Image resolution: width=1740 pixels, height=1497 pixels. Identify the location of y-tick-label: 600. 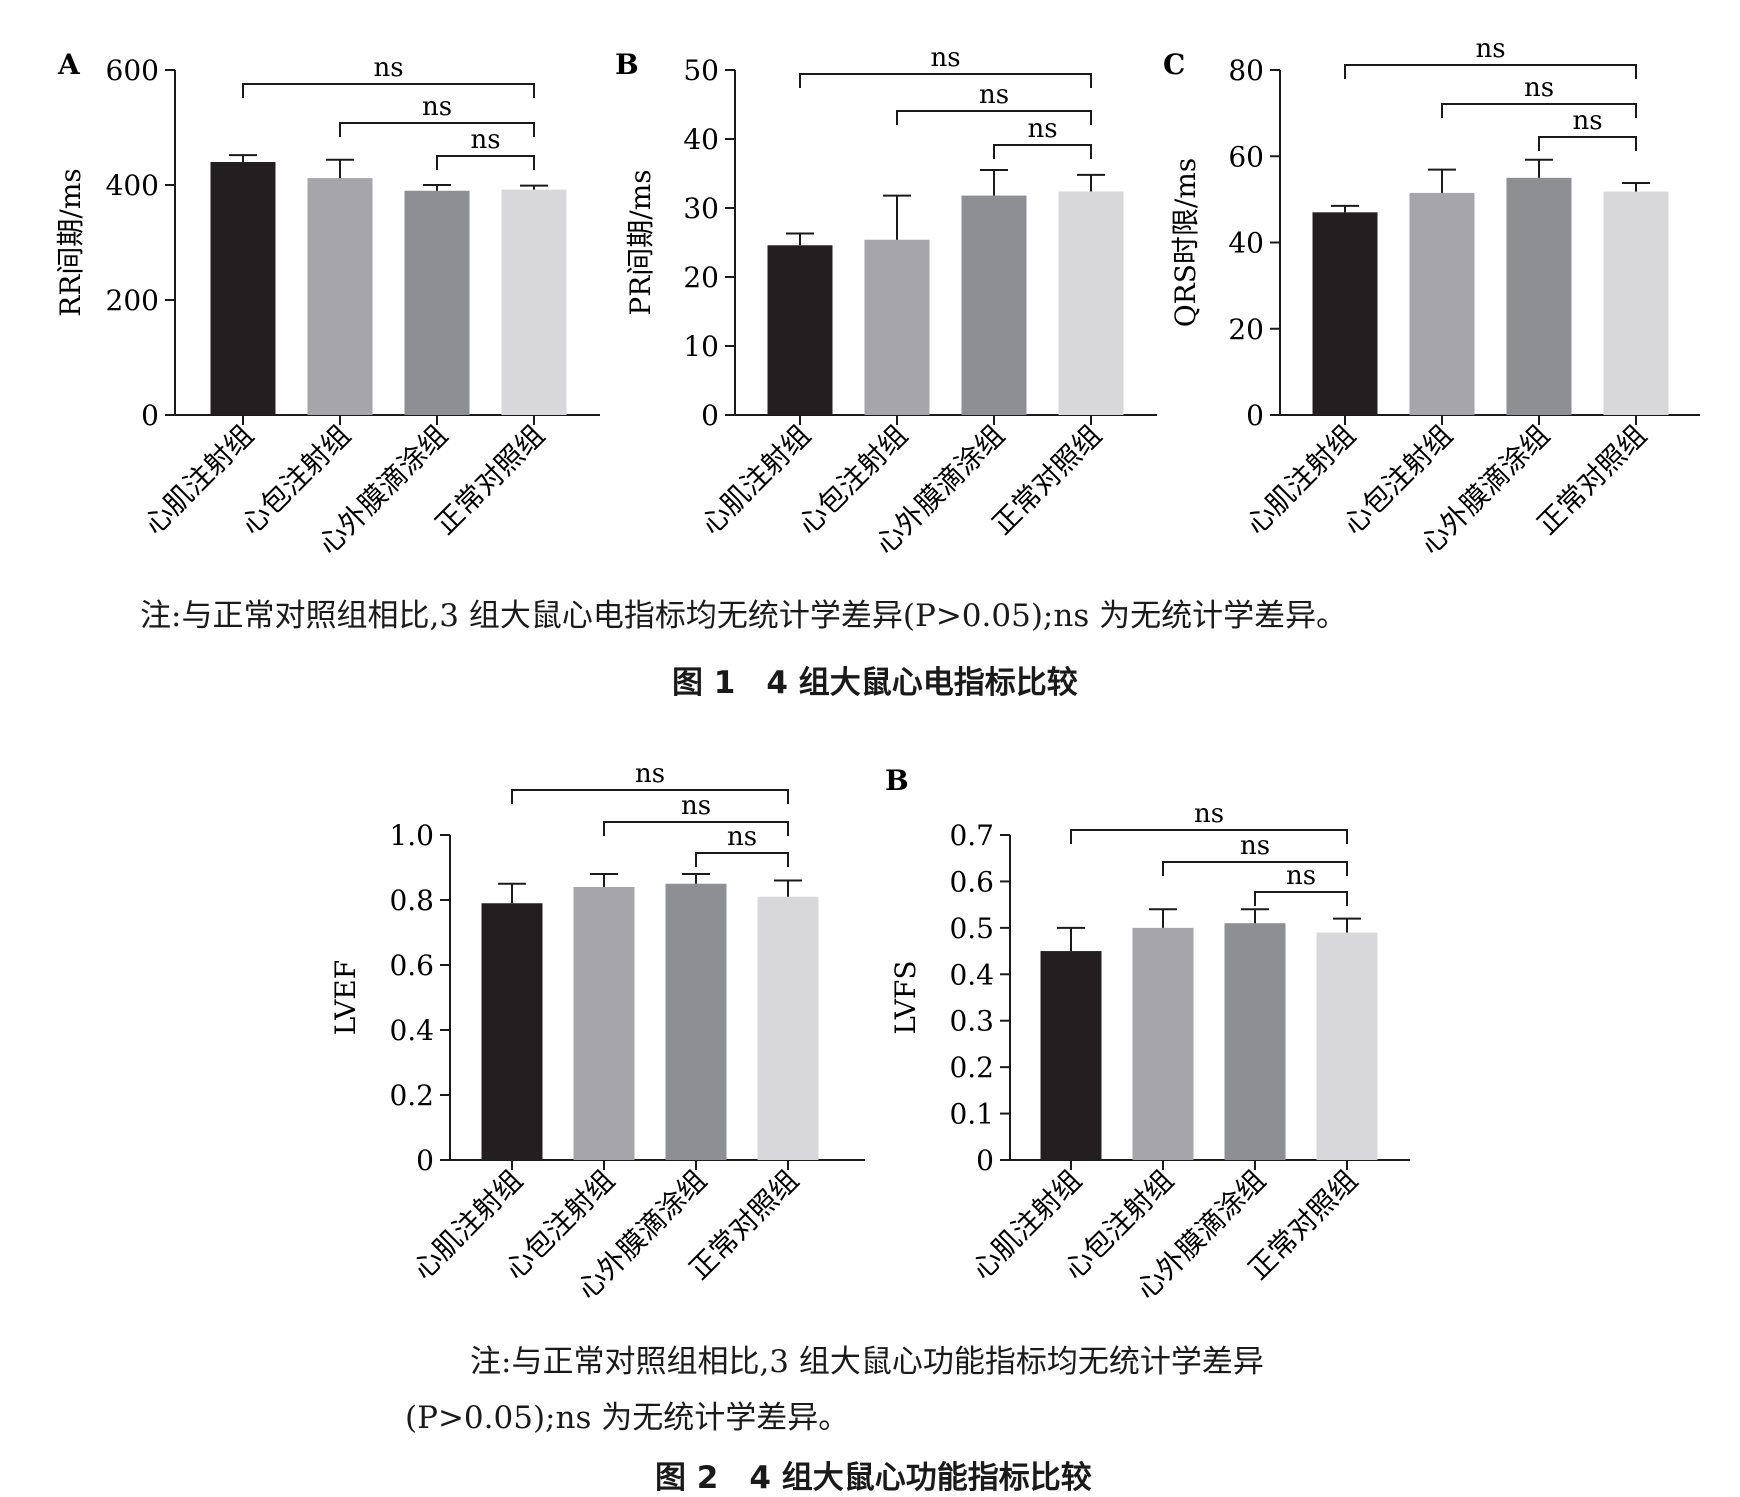
(132, 70).